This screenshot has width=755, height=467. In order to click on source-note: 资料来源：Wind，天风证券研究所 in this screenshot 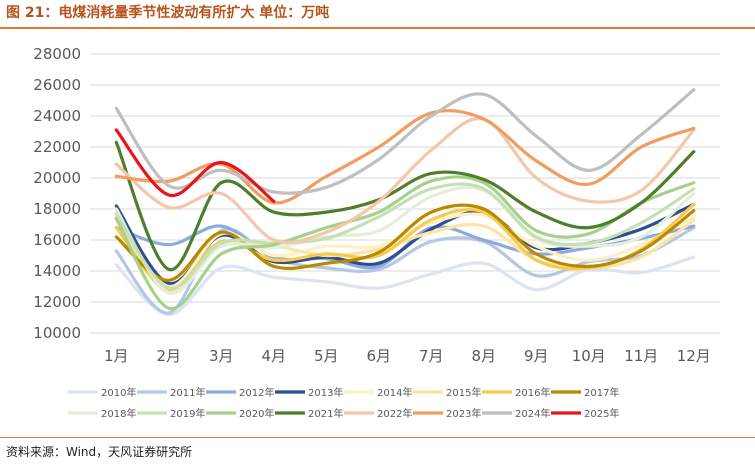, I will do `click(99, 452)`.